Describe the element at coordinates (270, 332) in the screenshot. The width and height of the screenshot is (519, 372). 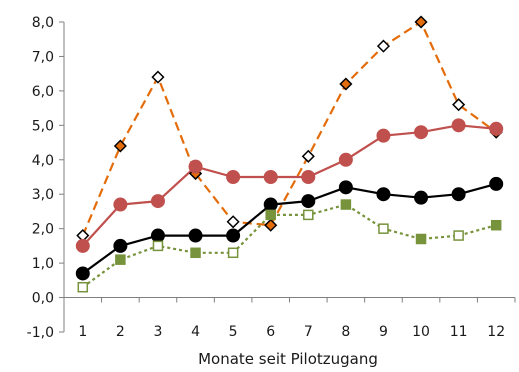
I see `x-tick-label: 6` at that location.